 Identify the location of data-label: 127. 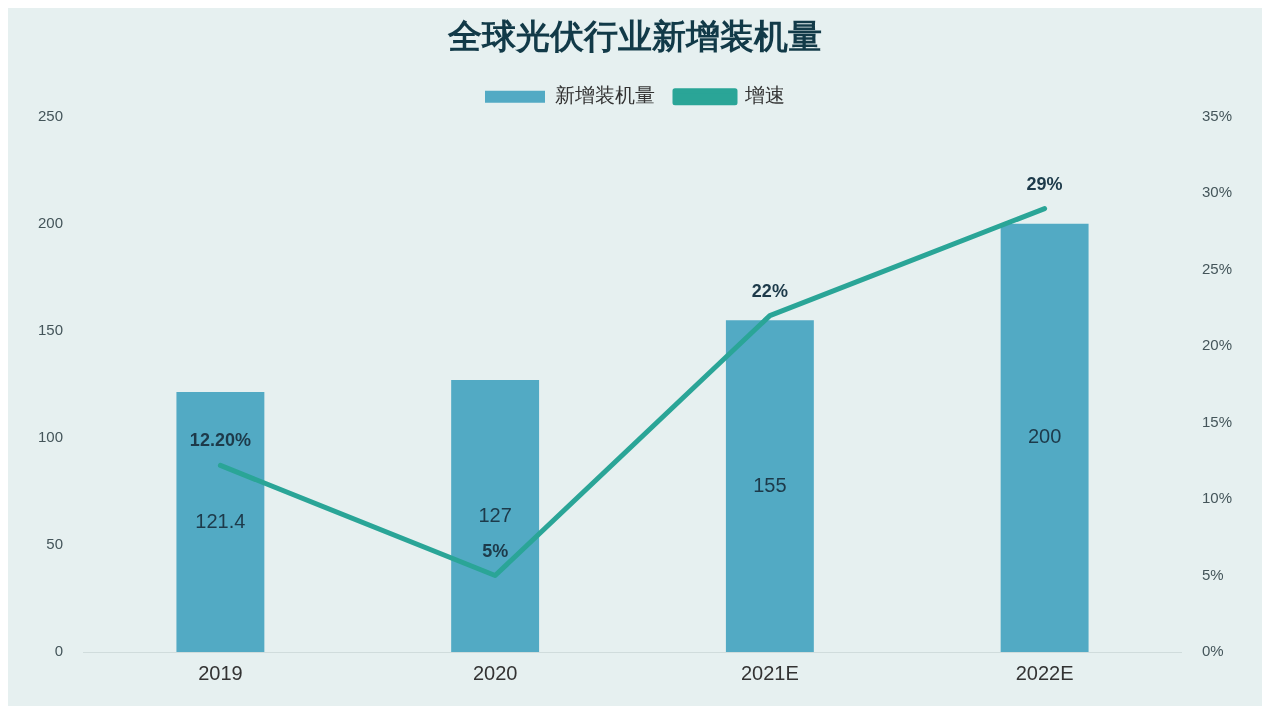
(495, 514).